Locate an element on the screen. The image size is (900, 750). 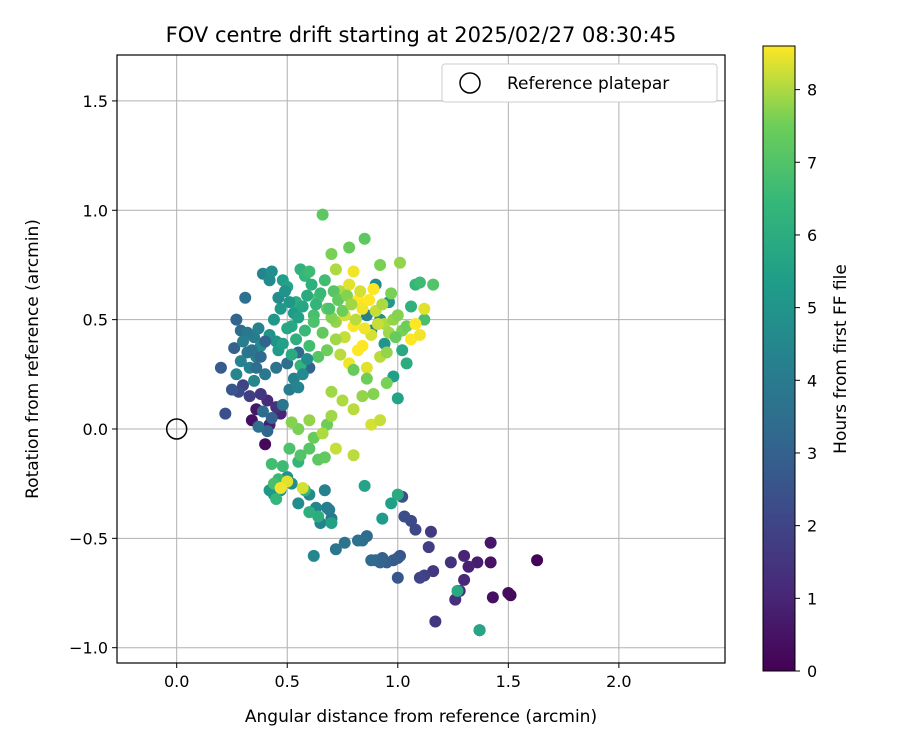
colorbar-tick-label: 1 is located at coordinates (812, 598).